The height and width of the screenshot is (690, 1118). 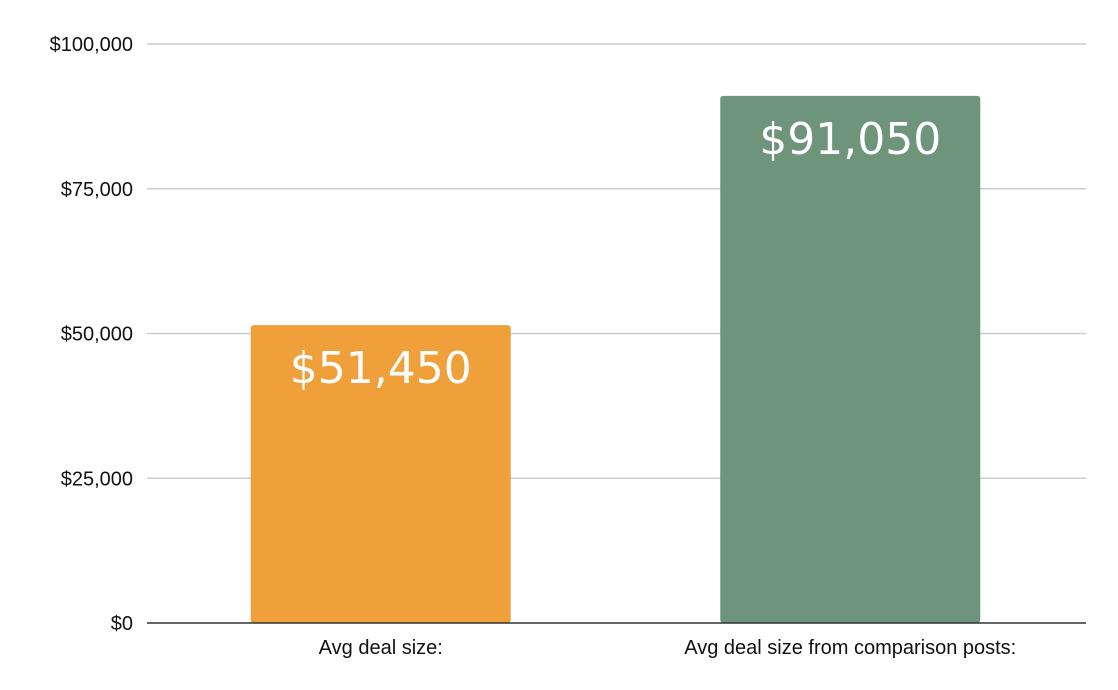 I want to click on y-tick-label: $50,000, so click(x=97, y=335).